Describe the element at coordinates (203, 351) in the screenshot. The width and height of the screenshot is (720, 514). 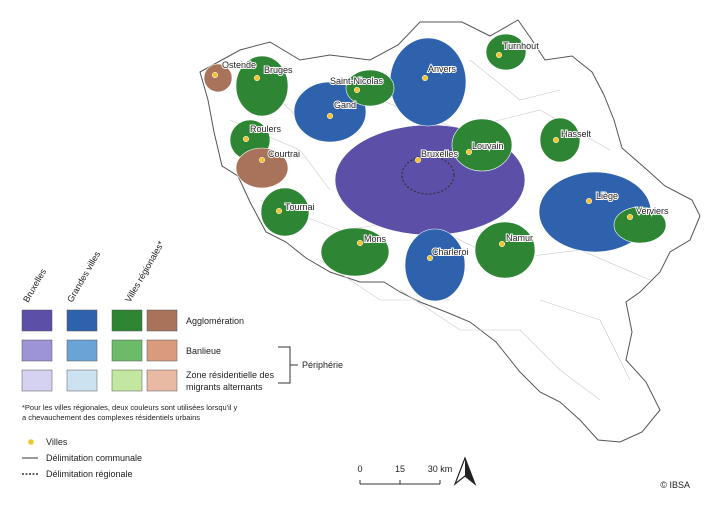
I see `legend-row-label: Banlieue` at that location.